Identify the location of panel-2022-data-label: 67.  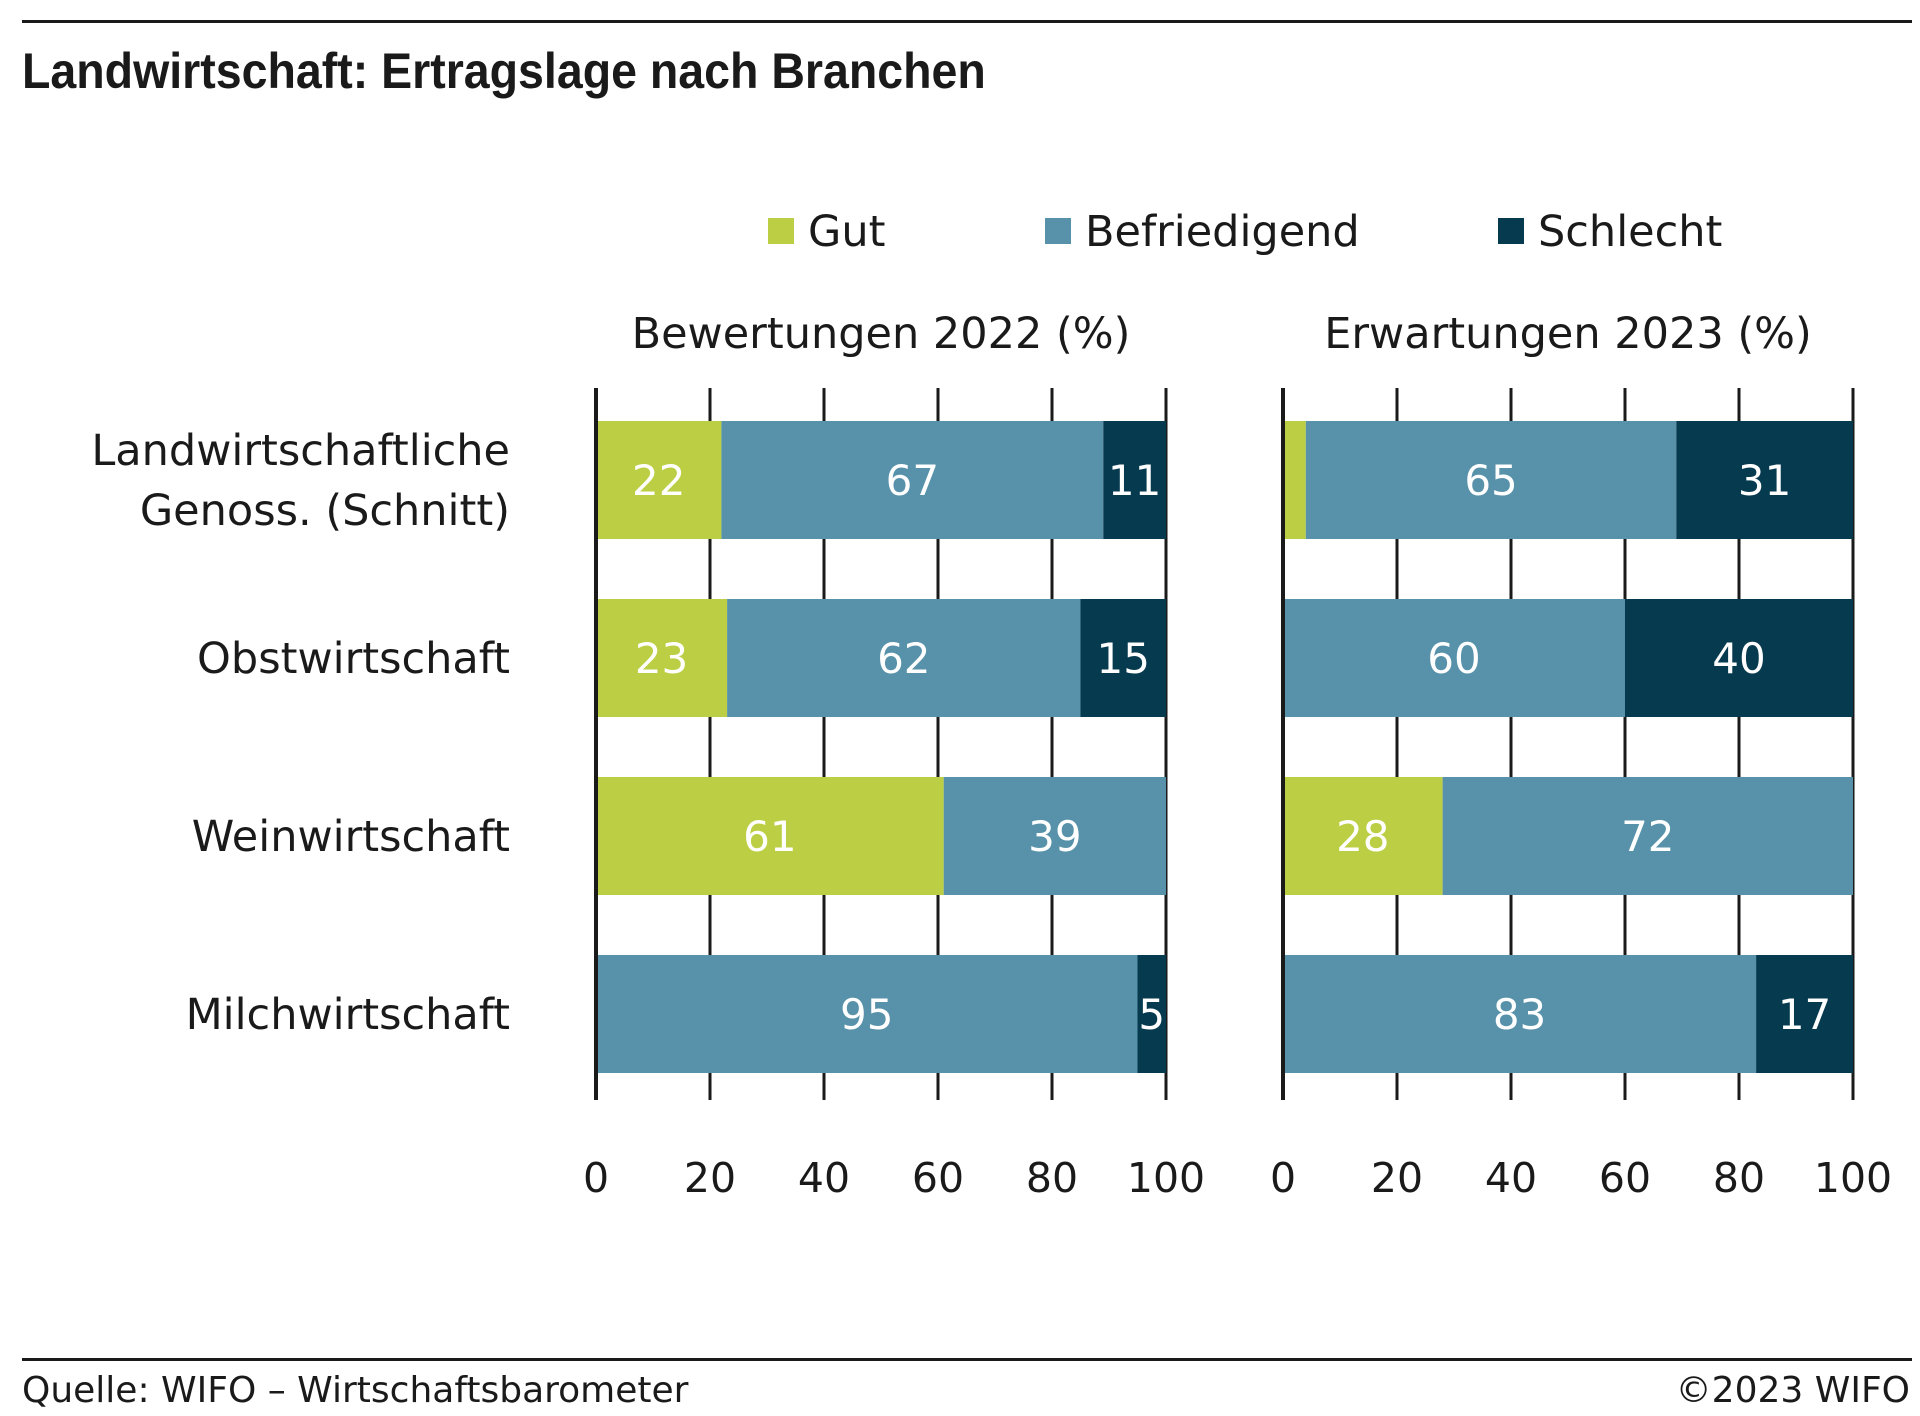
(912, 480).